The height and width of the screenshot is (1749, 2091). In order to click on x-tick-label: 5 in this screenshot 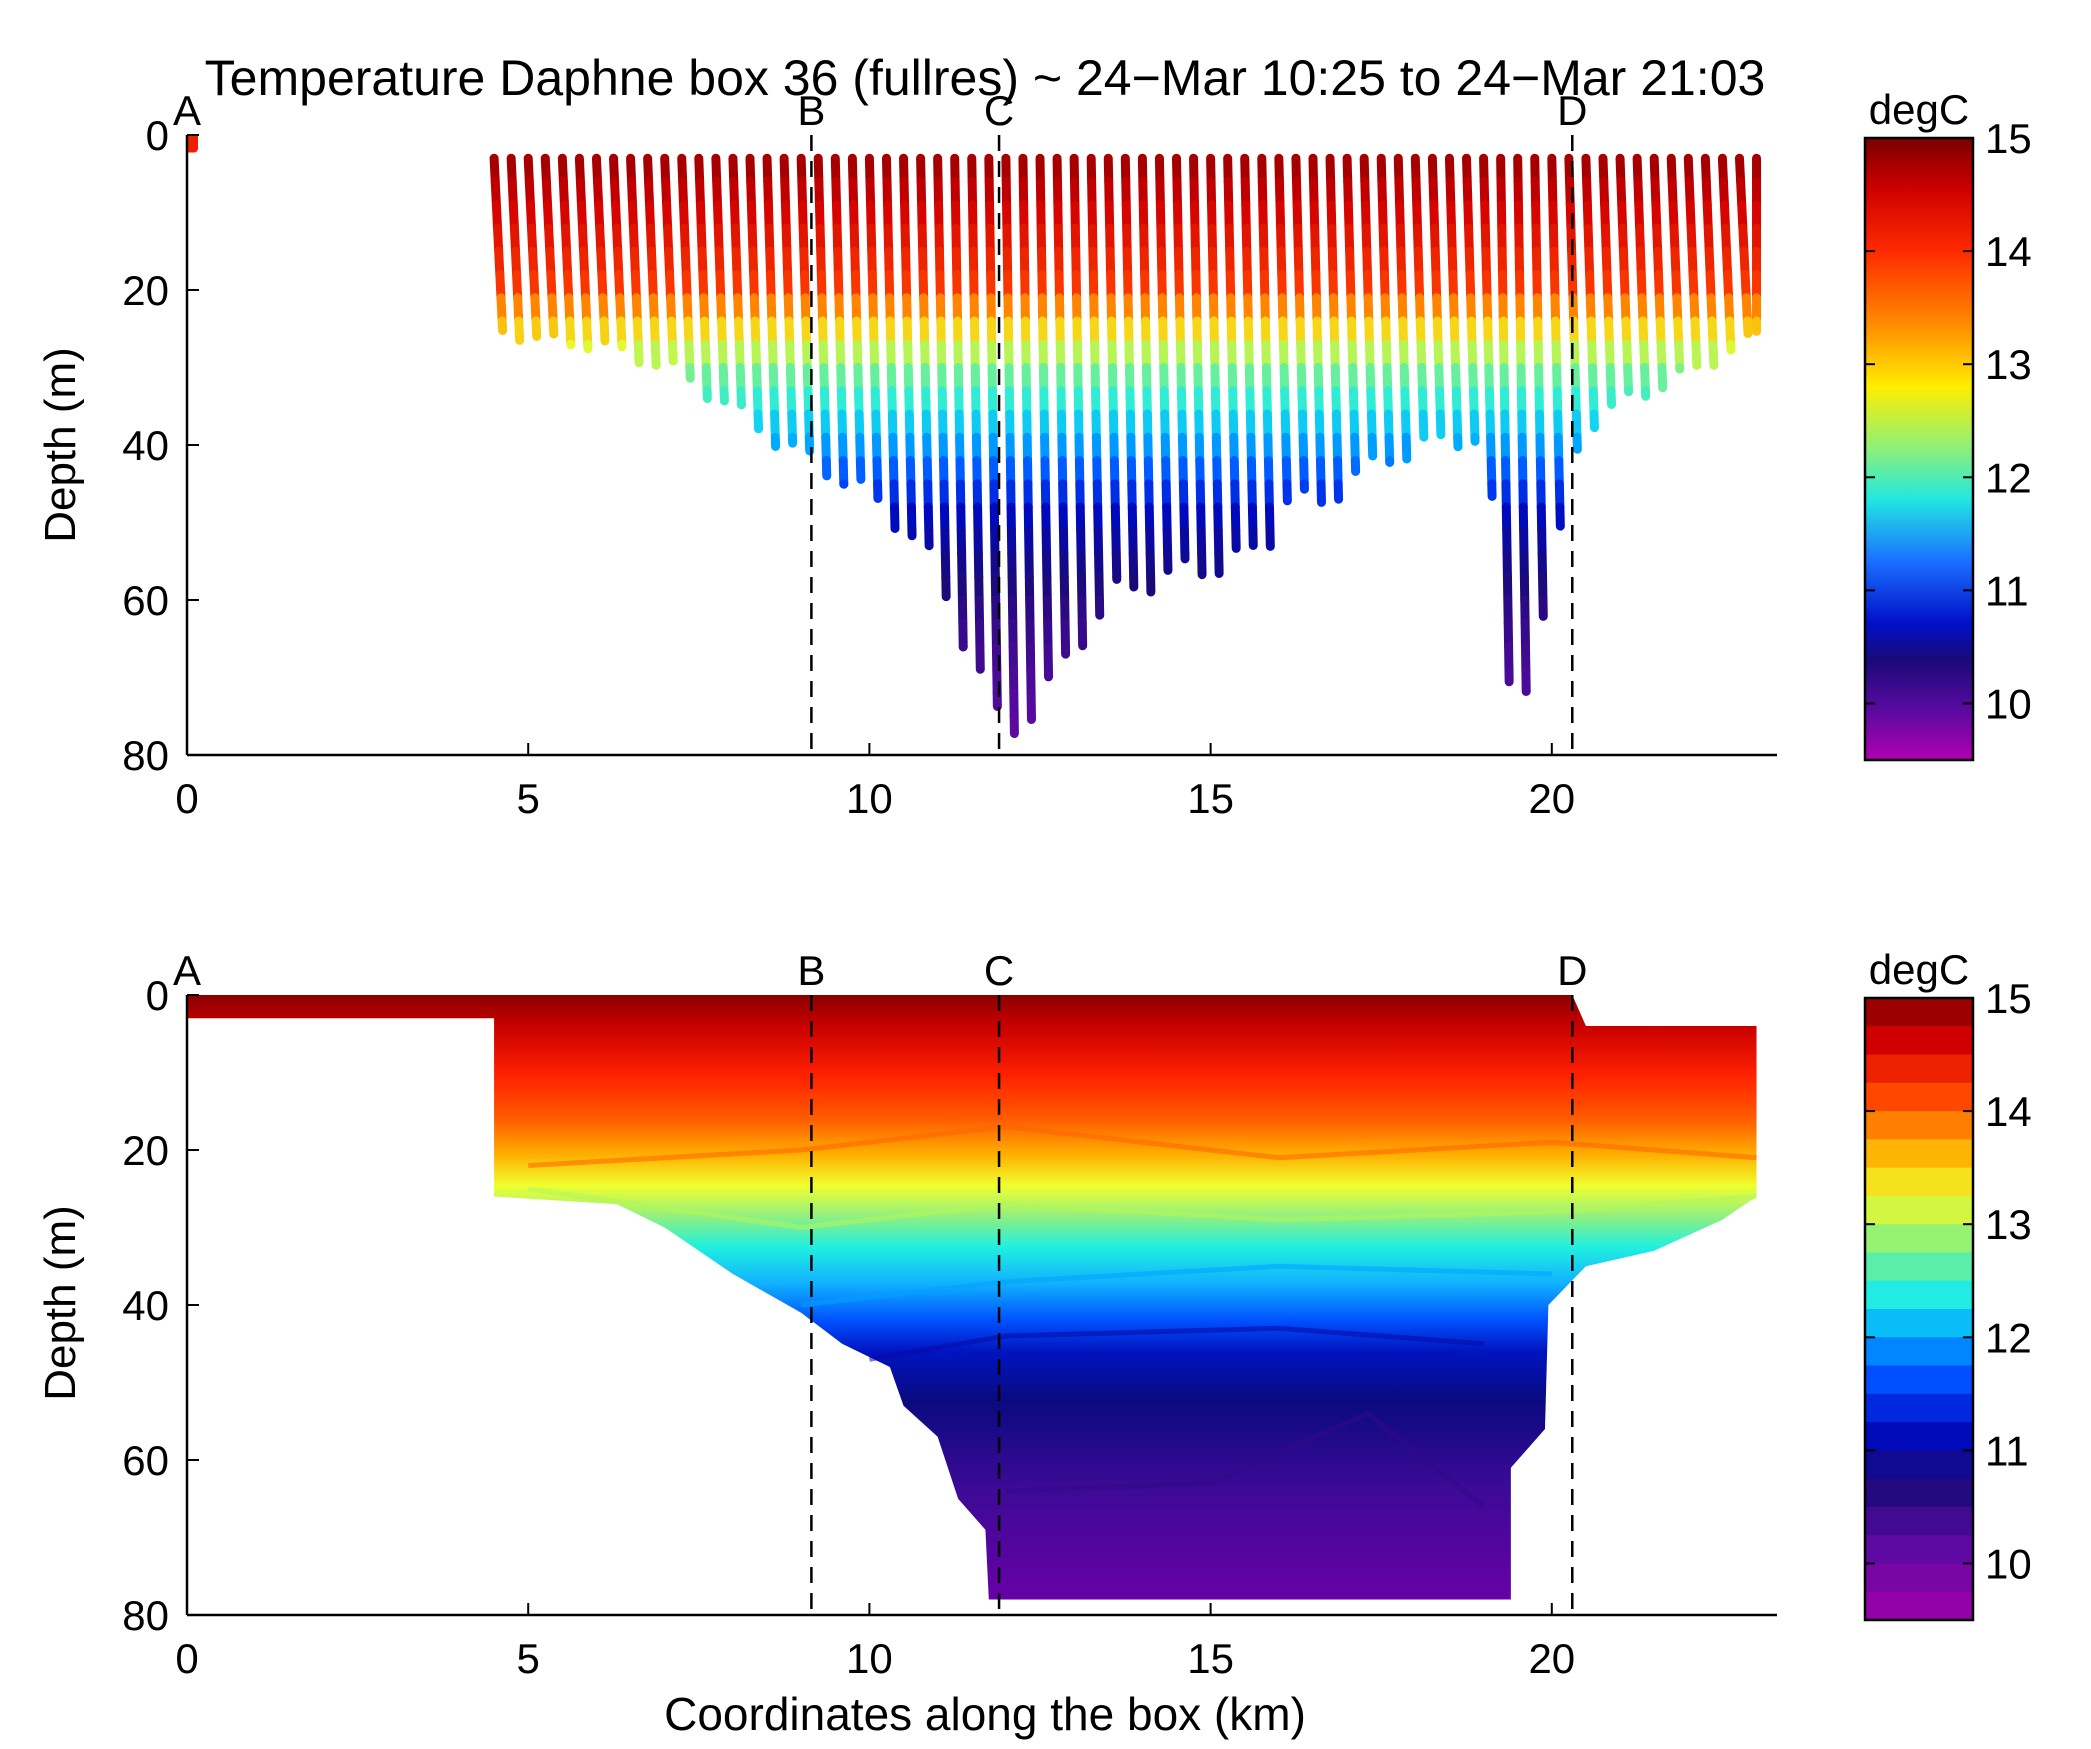, I will do `click(528, 798)`.